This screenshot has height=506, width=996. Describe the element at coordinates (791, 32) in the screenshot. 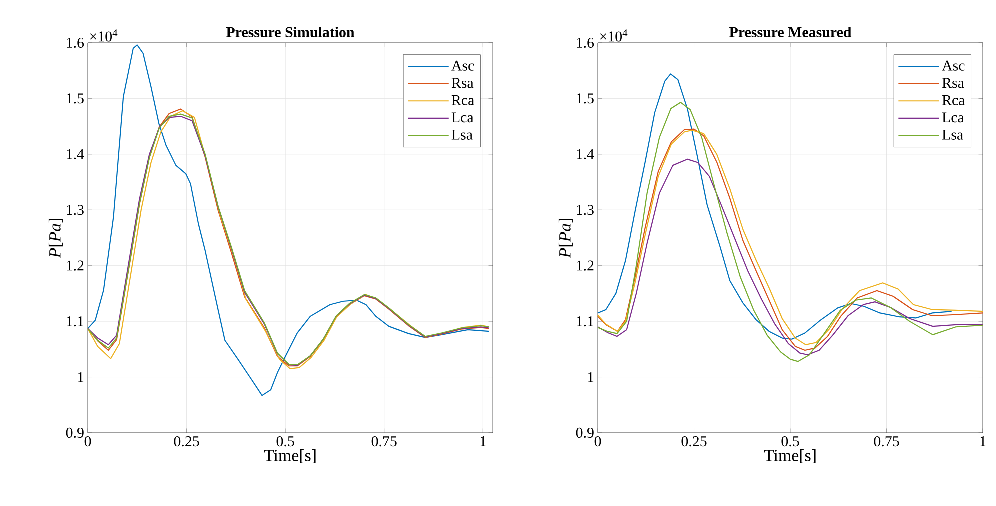

I see `chart-title: Pressure Measured` at that location.